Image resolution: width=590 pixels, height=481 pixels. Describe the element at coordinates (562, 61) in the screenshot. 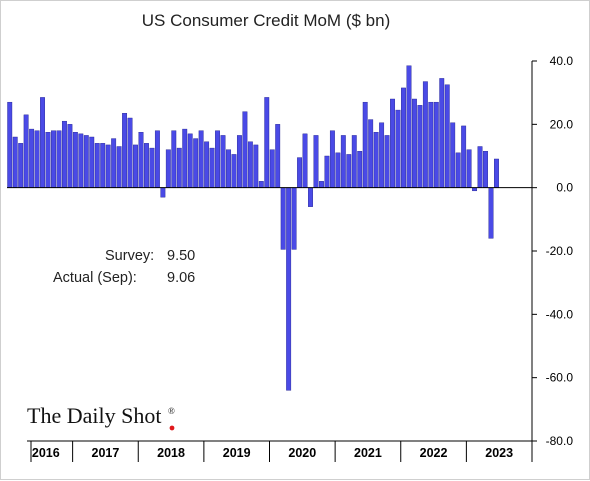

I see `y-tick-label: 40.0` at that location.